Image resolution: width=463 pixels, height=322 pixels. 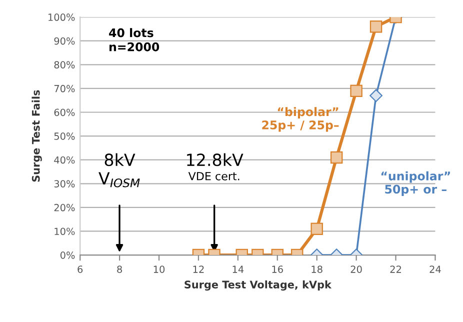 I want to click on y-tick-label: 70%, so click(x=64, y=88).